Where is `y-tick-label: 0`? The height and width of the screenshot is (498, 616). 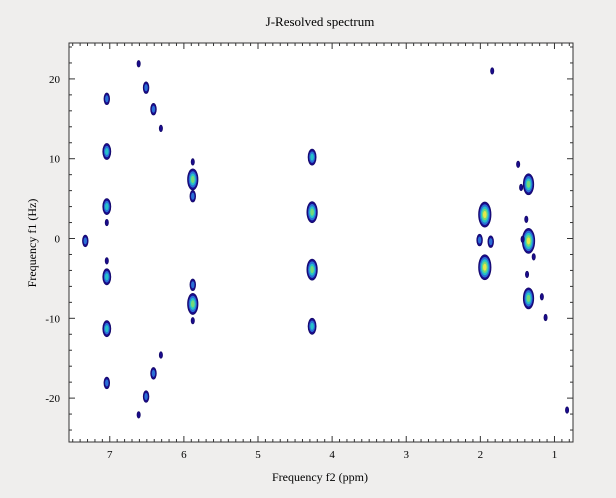
y-tick-label: 0 is located at coordinates (58, 240).